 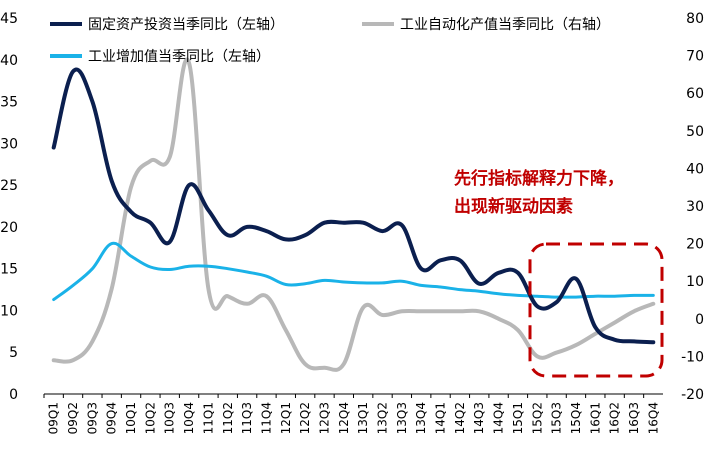 What do you see at coordinates (421, 418) in the screenshot?
I see `x-tick-label: 13Q4` at bounding box center [421, 418].